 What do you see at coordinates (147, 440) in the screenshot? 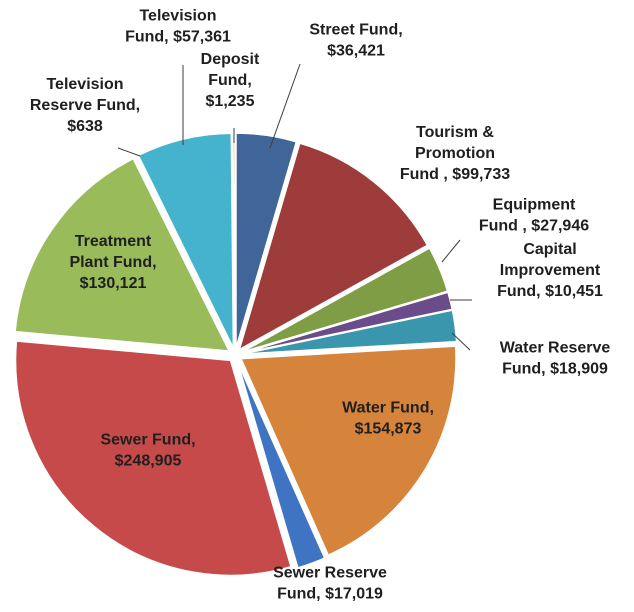
I see `slice-label-line: Sewer Fund,` at bounding box center [147, 440].